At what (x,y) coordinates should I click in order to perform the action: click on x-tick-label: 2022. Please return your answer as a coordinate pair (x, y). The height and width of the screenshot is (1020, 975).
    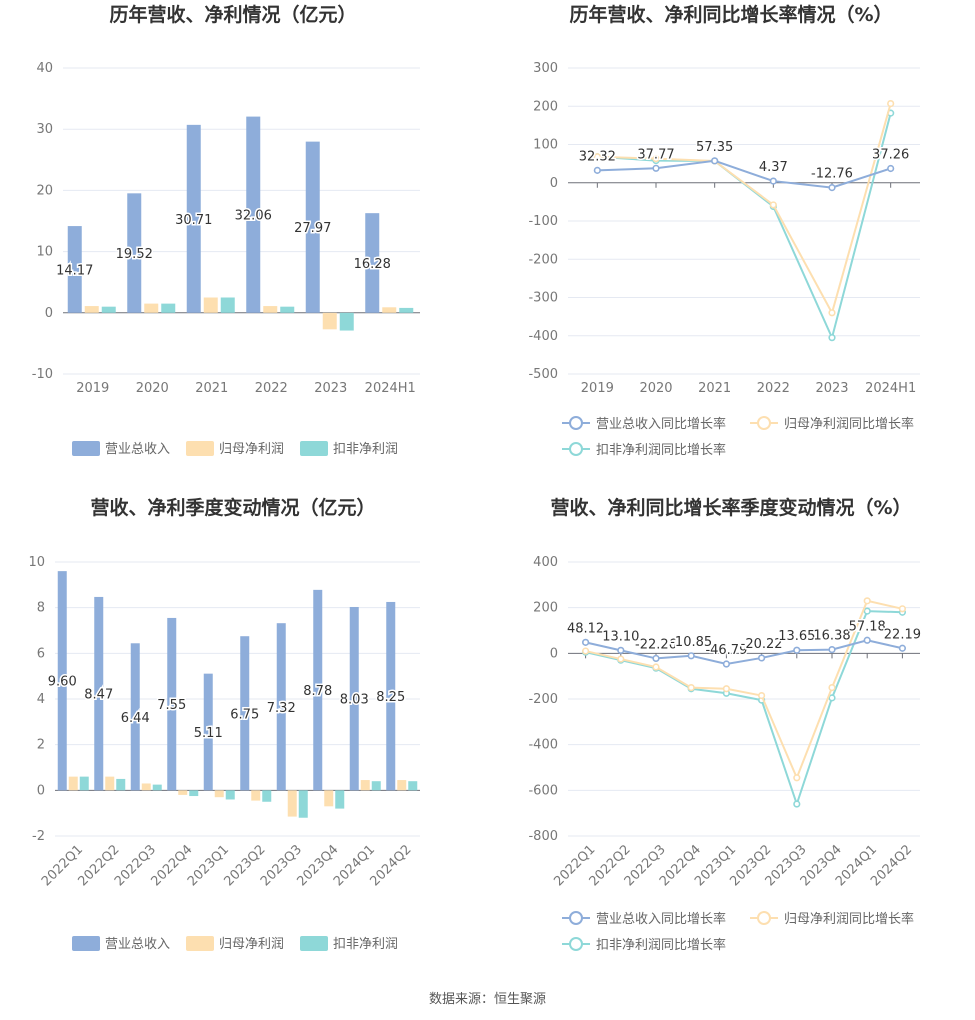
    Looking at the image, I should click on (271, 388).